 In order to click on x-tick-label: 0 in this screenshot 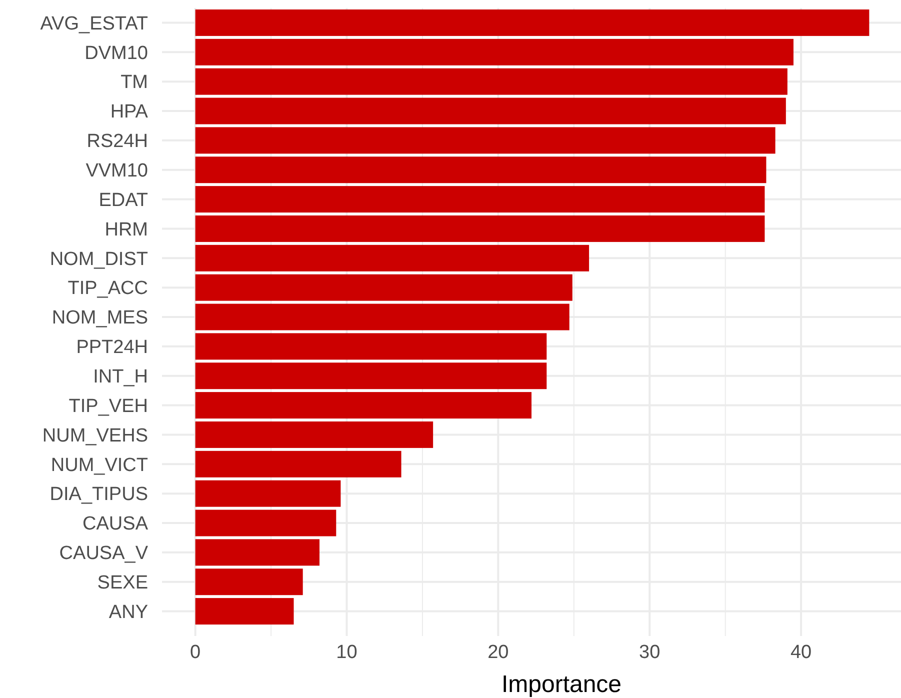, I will do `click(195, 652)`.